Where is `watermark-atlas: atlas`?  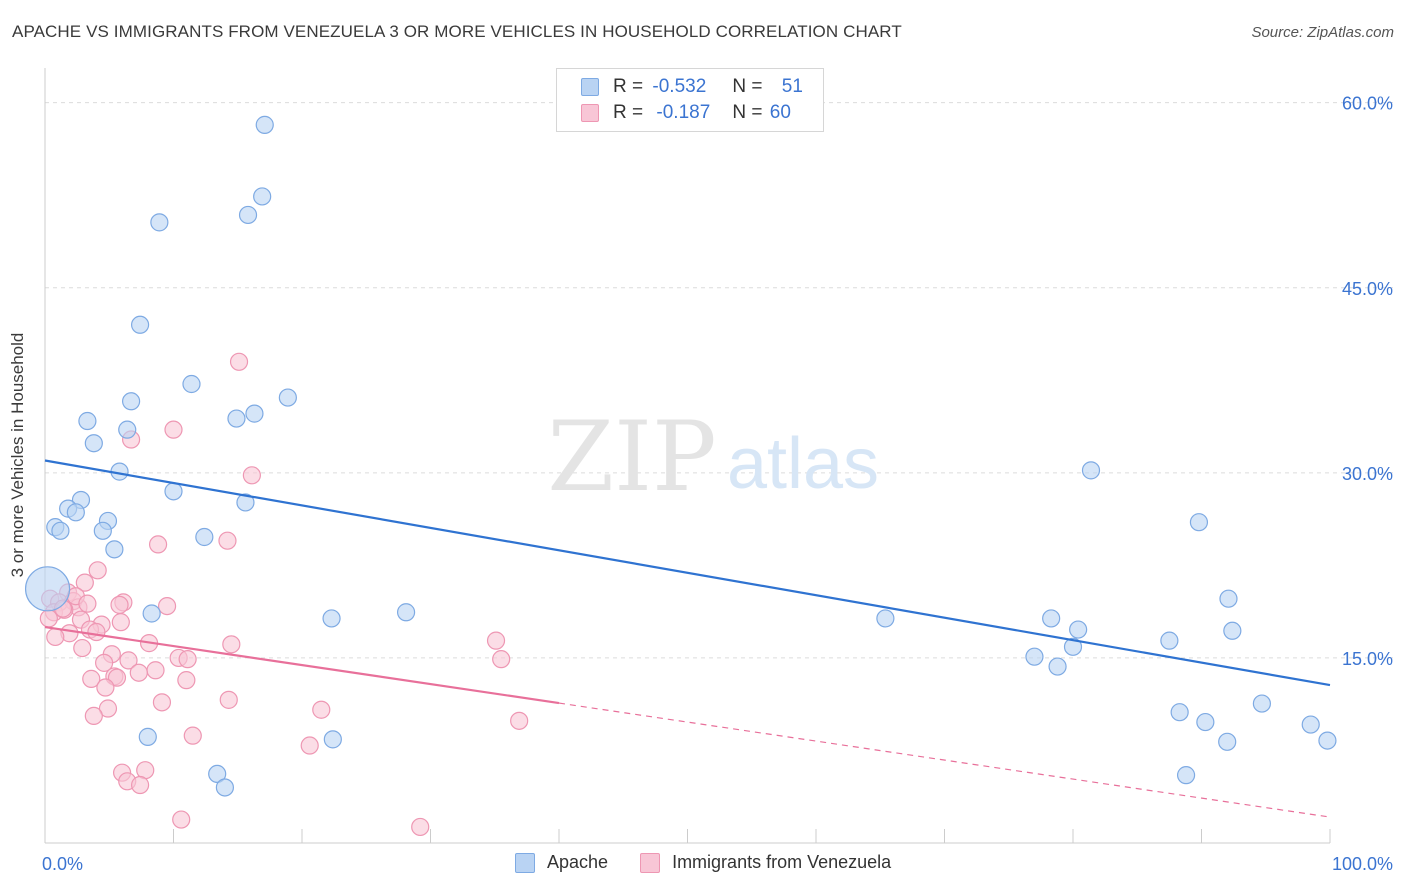
watermark-atlas: atlas is located at coordinates (803, 464).